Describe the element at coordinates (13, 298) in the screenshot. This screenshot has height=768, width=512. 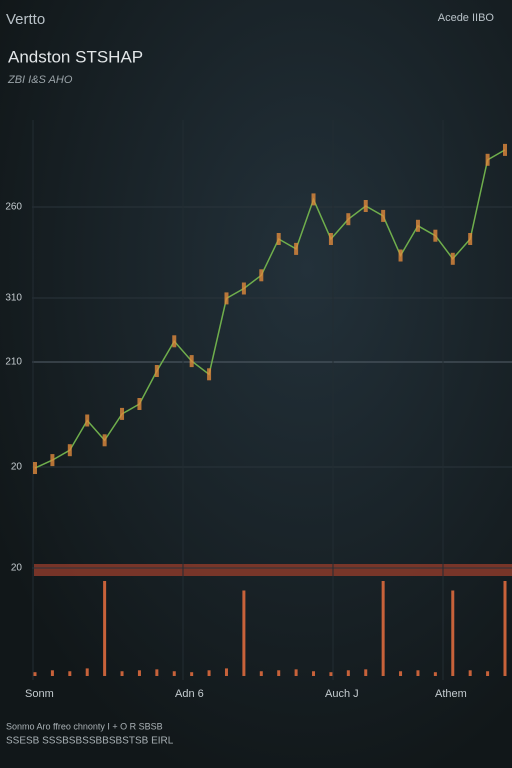
I see `y-tick-label: 310` at that location.